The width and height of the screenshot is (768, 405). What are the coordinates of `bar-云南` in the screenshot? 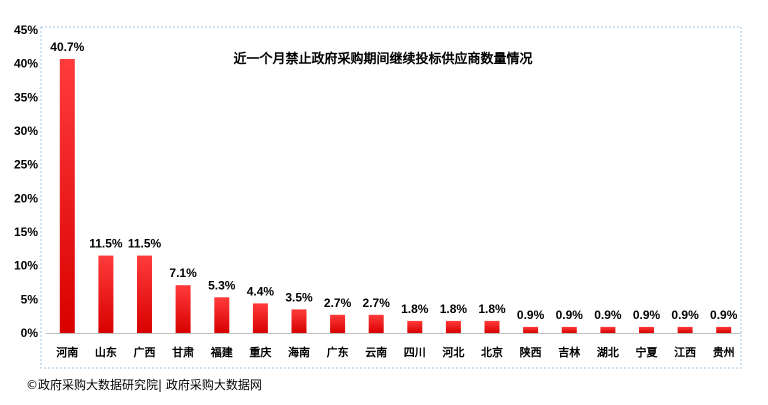 It's located at (376, 323).